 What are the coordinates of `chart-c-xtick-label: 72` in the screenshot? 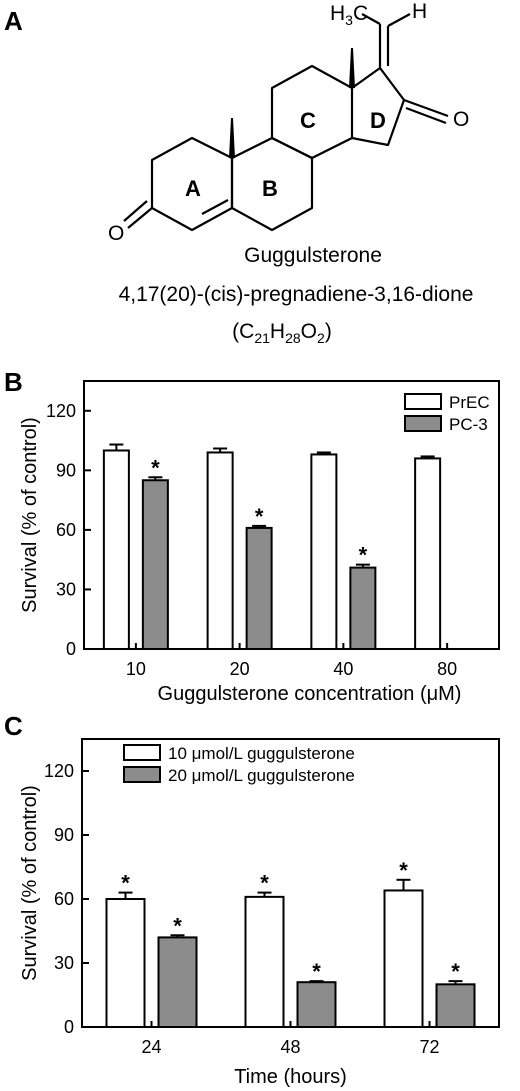 It's located at (429, 1047).